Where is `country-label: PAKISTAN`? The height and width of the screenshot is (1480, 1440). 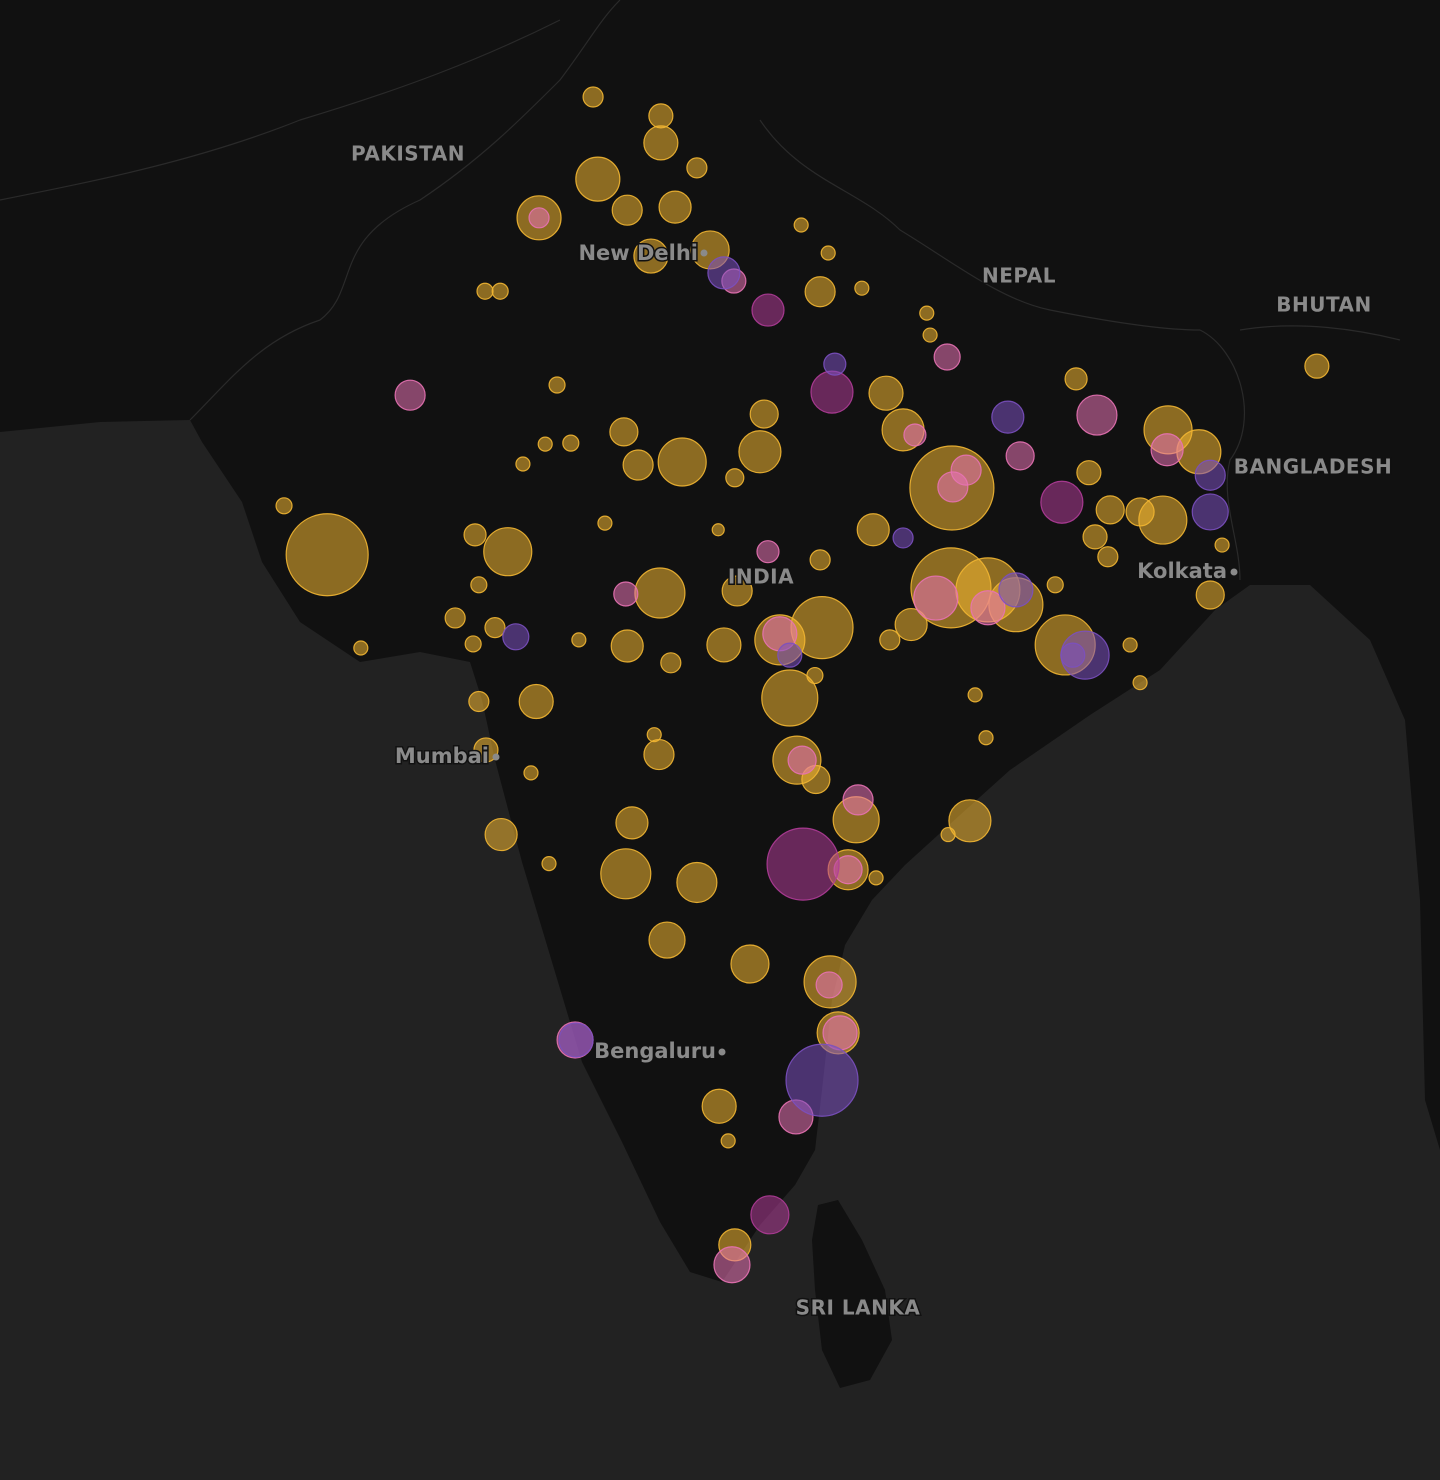 country-label: PAKISTAN is located at coordinates (408, 154).